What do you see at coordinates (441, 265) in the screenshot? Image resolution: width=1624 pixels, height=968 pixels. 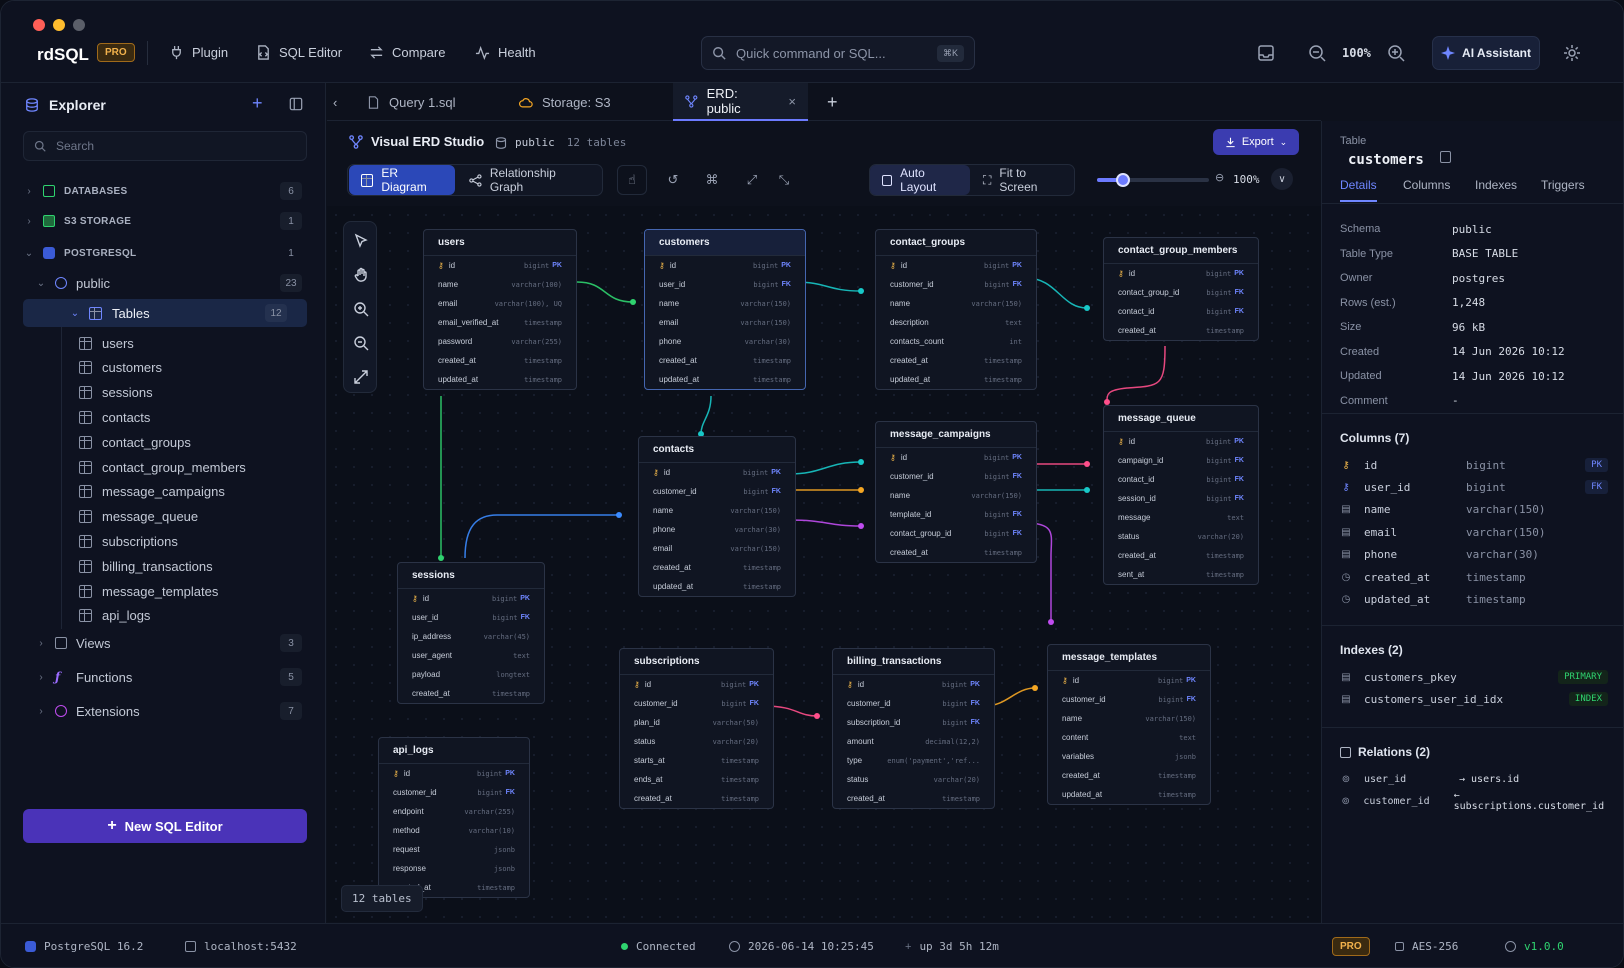 I see `key-icon: ⚷` at bounding box center [441, 265].